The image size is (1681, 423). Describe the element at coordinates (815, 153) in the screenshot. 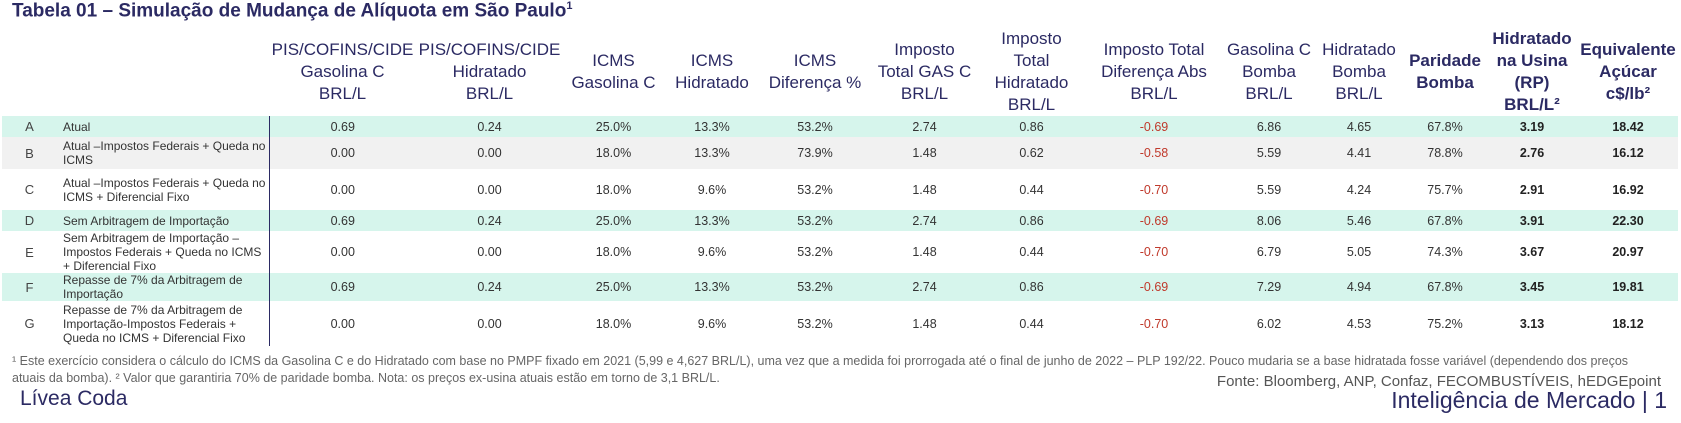

I see `cell-icms-dif: 73.9%` at that location.